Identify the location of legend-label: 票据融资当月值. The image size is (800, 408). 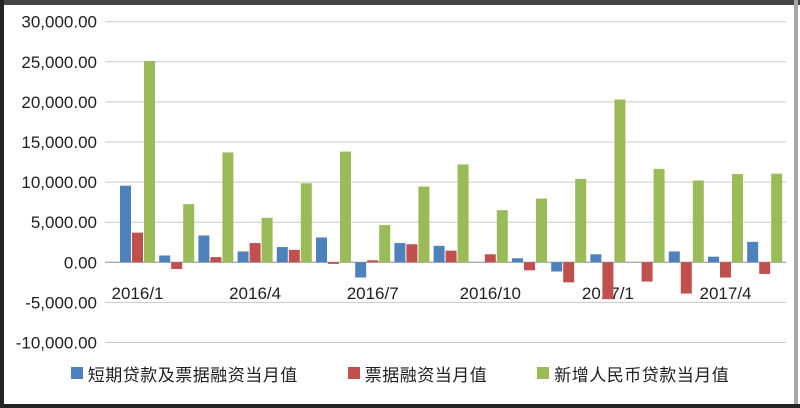
(426, 375).